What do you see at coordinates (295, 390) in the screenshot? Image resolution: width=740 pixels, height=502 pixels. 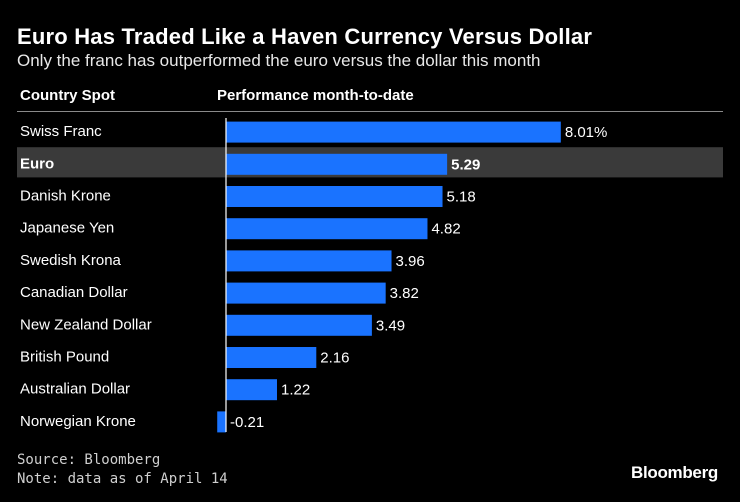 I see `value-label: 1.22` at bounding box center [295, 390].